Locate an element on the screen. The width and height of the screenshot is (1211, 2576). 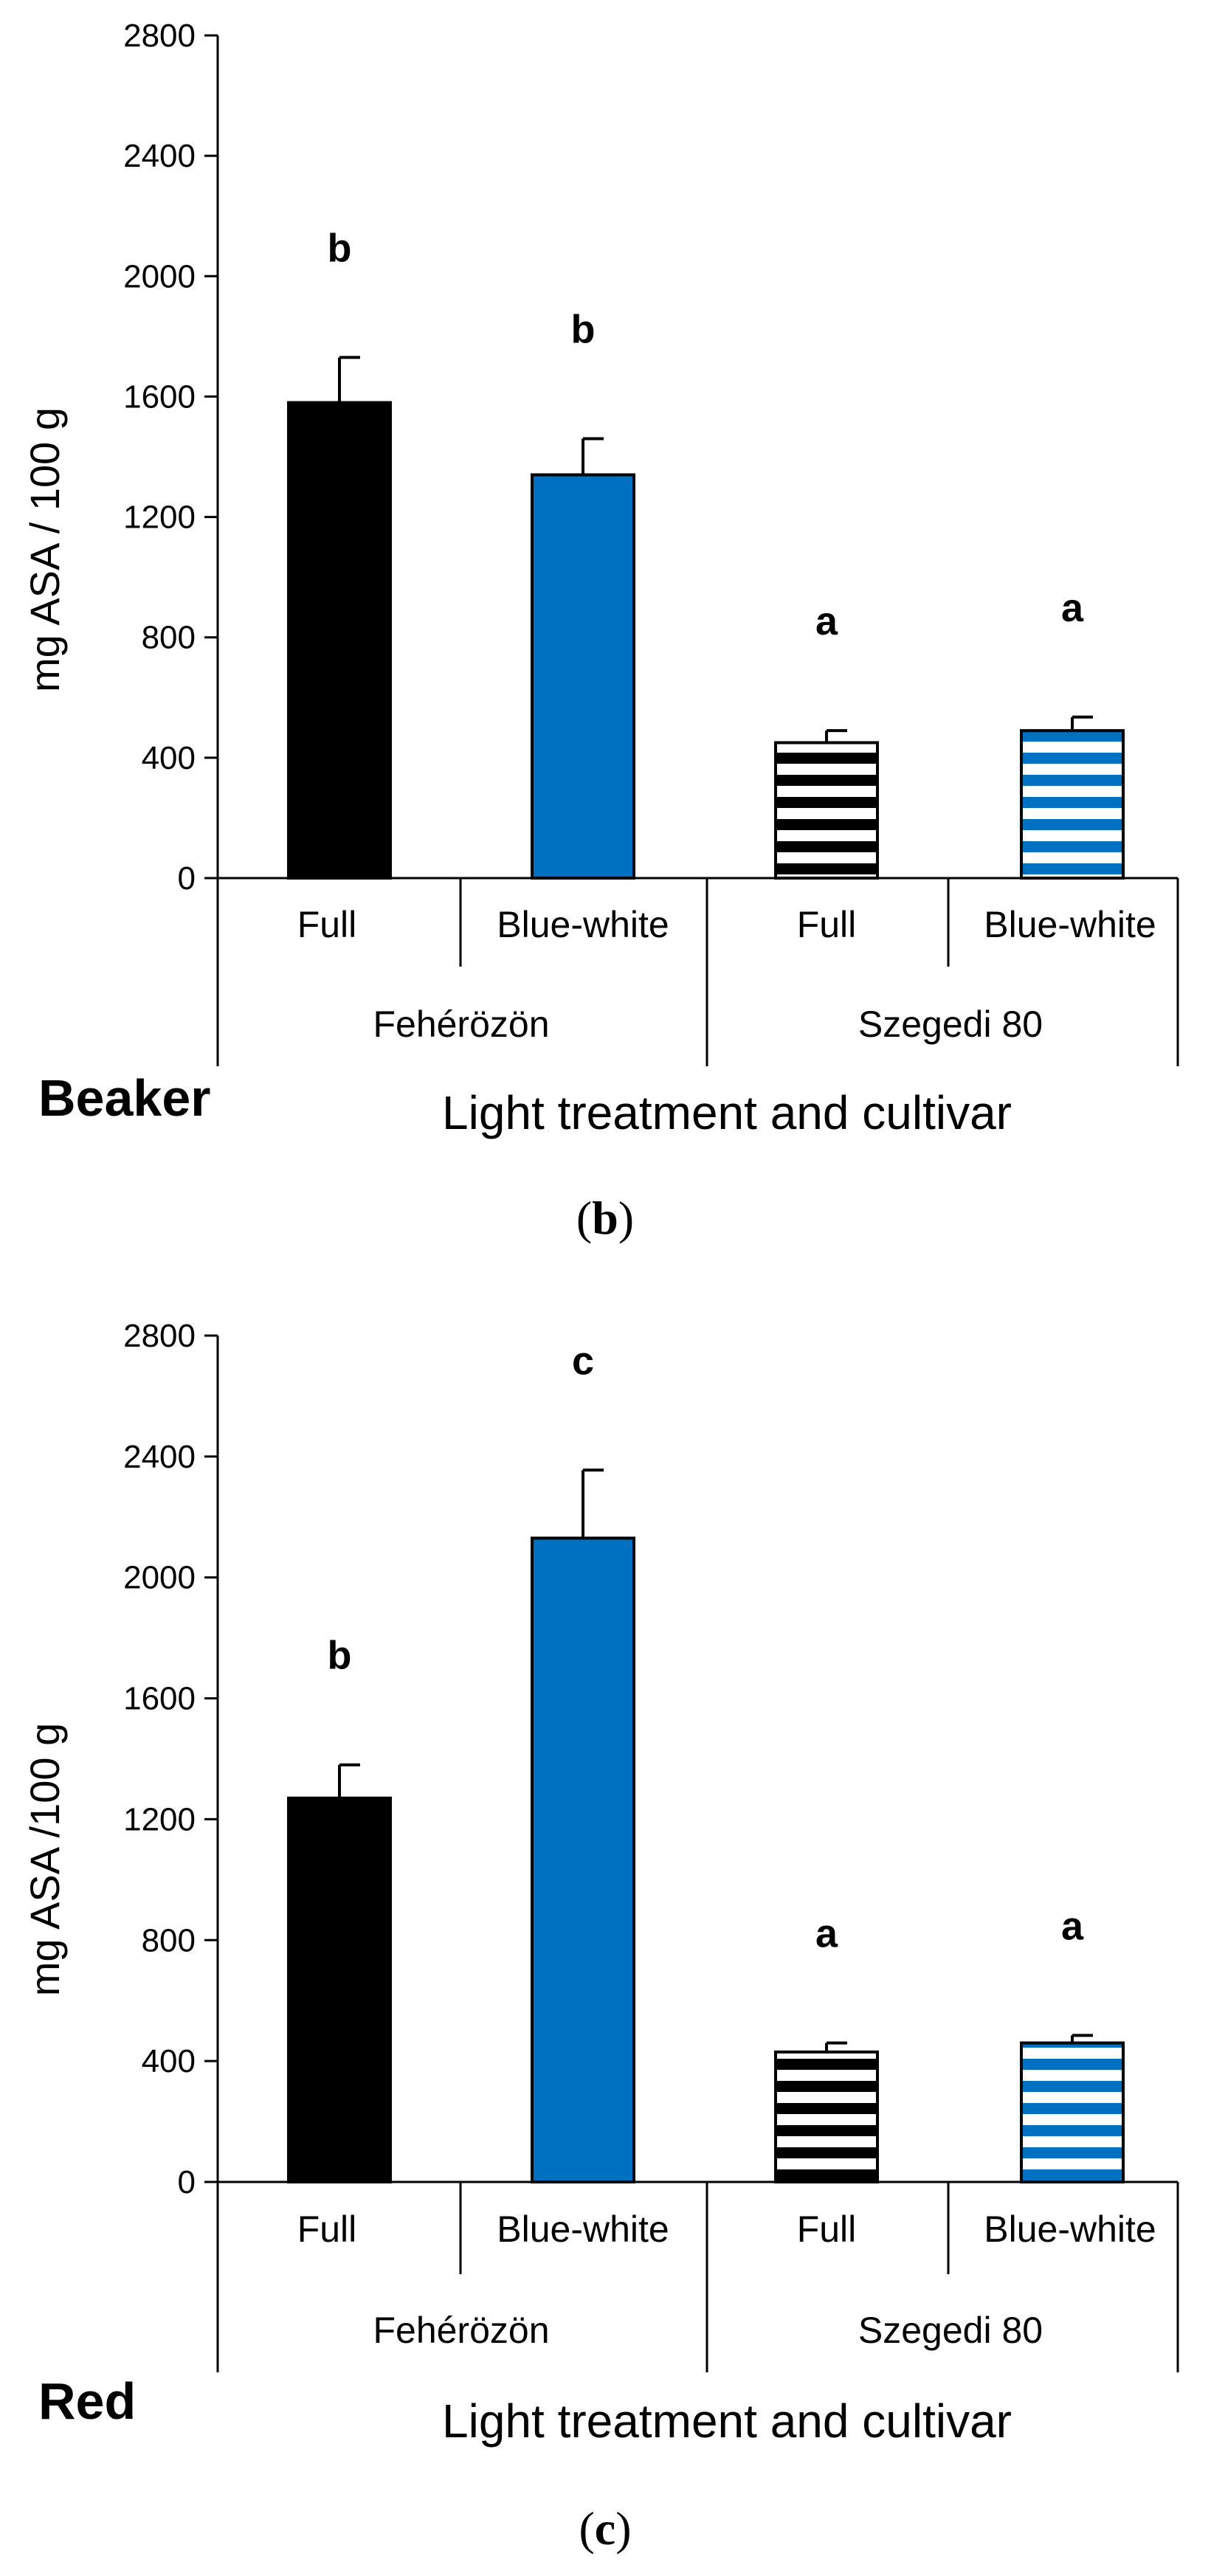
panel-label: (b) is located at coordinates (605, 1218).